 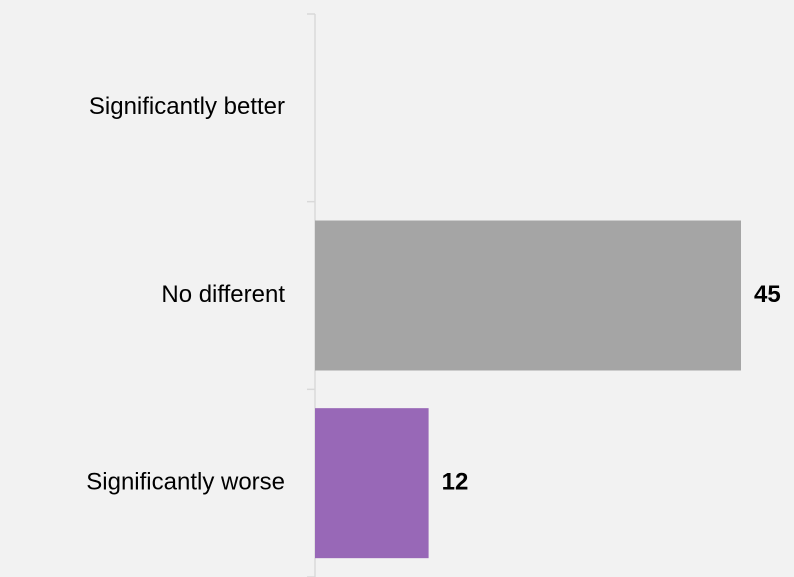 I want to click on category-label: No different, so click(x=223, y=294).